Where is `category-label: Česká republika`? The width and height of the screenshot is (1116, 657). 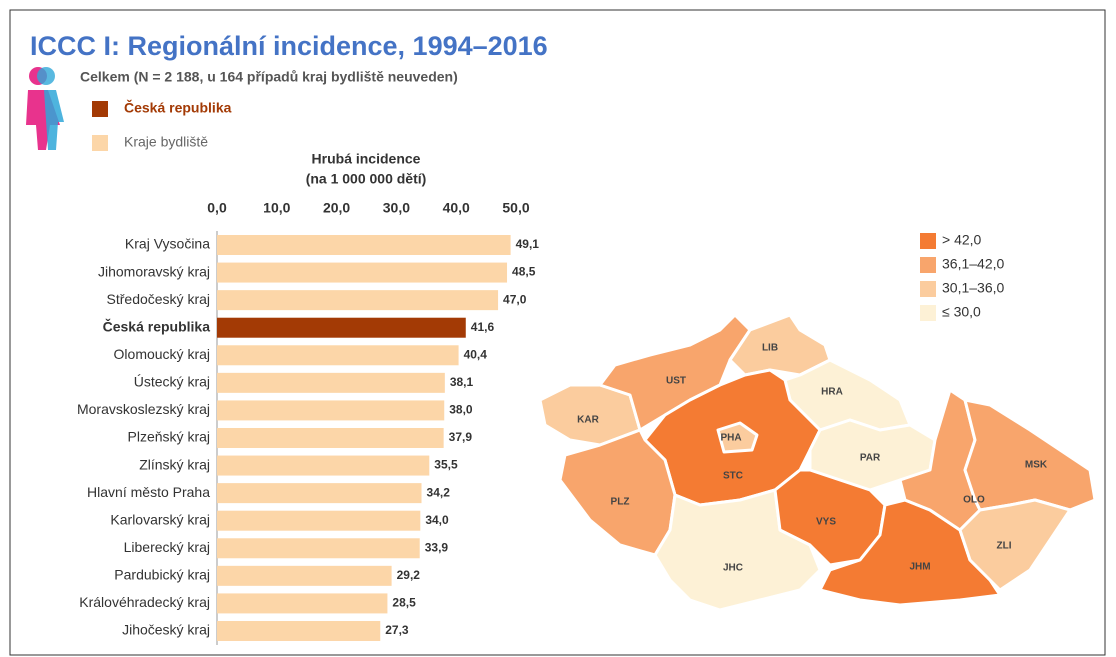 category-label: Česká republika is located at coordinates (157, 325).